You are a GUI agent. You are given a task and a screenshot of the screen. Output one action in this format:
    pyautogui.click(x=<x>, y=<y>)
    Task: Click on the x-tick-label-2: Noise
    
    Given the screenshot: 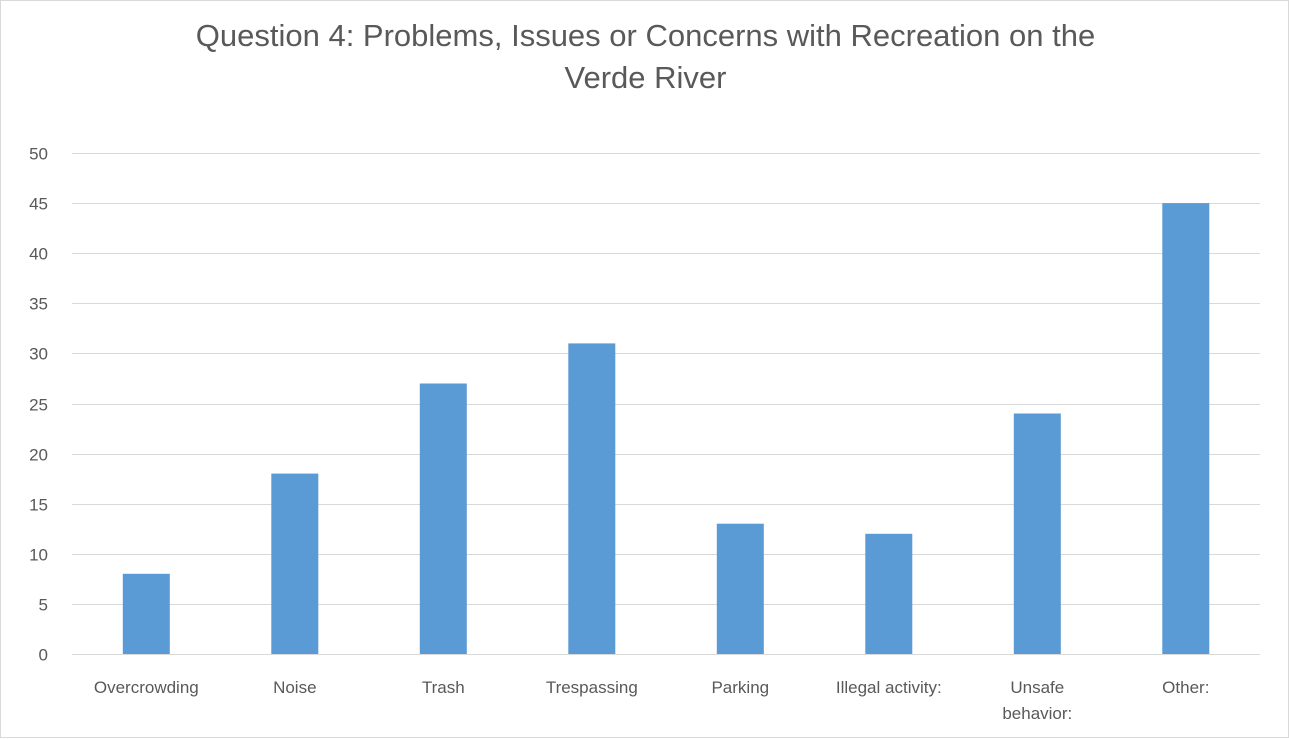 What is the action you would take?
    pyautogui.click(x=294, y=687)
    